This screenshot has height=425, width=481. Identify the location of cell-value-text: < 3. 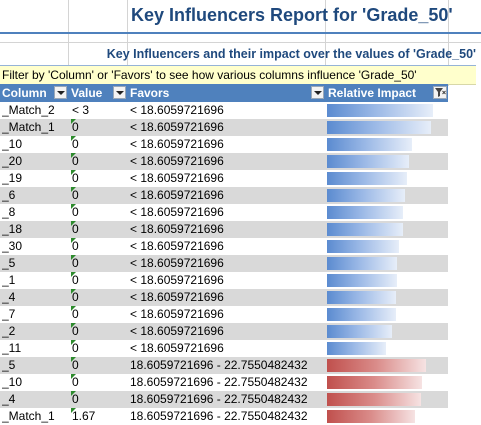
(80, 110).